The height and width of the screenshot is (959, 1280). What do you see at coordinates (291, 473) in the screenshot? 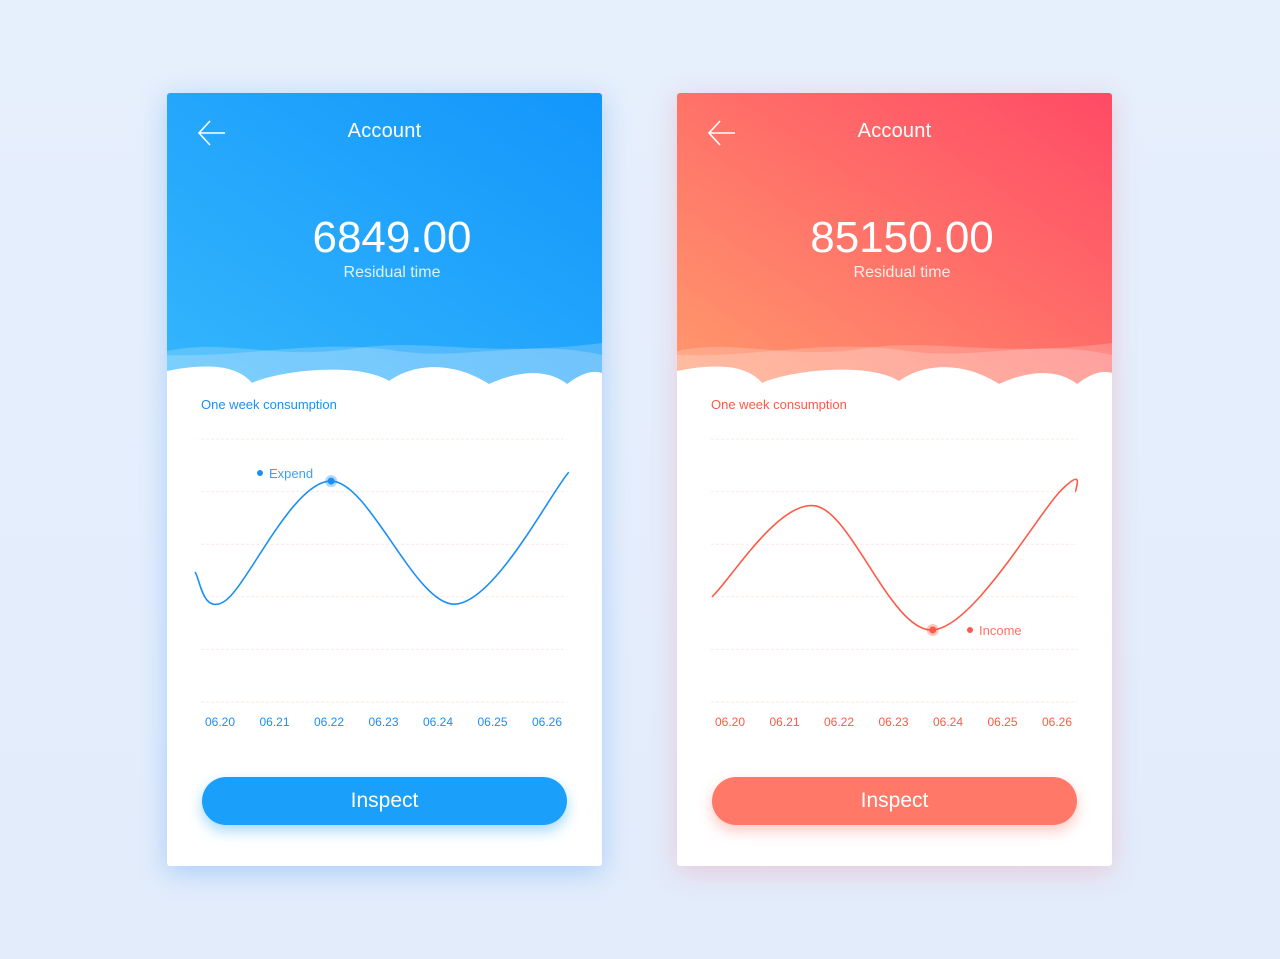
I see `legend-label: Expend` at bounding box center [291, 473].